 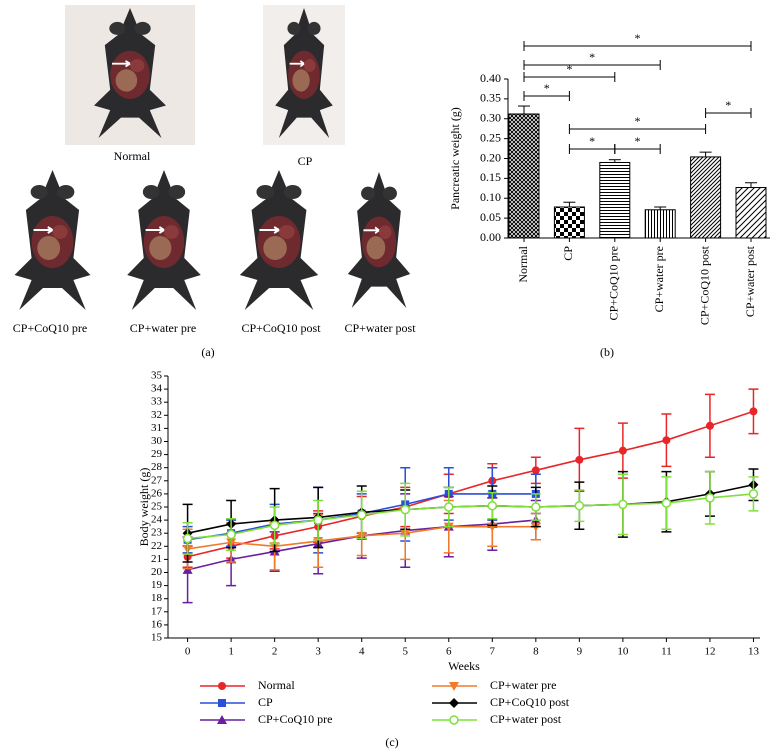 I want to click on legend-label: CP+CoQ10 post, so click(x=530, y=702).